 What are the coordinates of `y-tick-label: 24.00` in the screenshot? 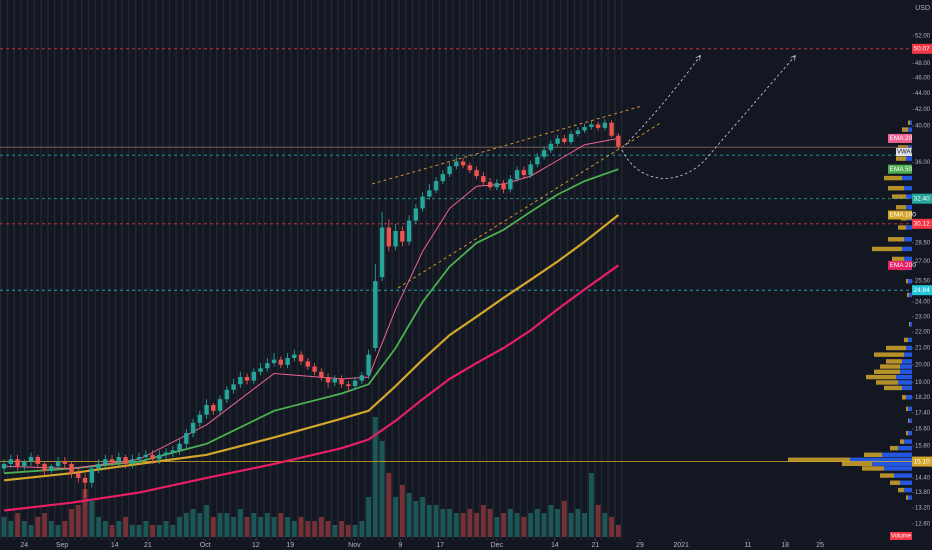 It's located at (923, 303).